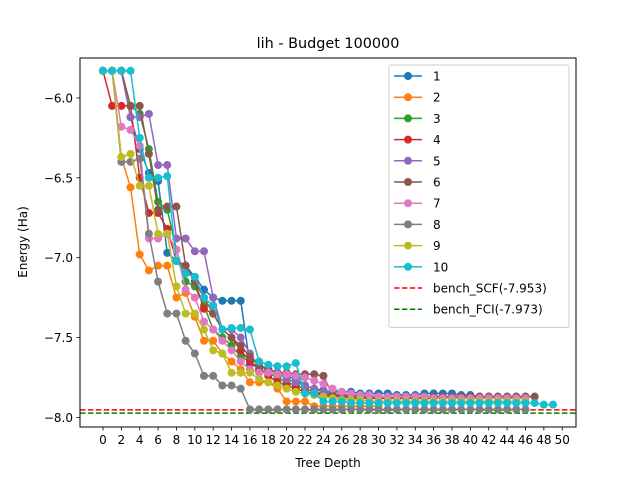  Describe the element at coordinates (323, 440) in the screenshot. I see `x-tick-label: 24` at that location.